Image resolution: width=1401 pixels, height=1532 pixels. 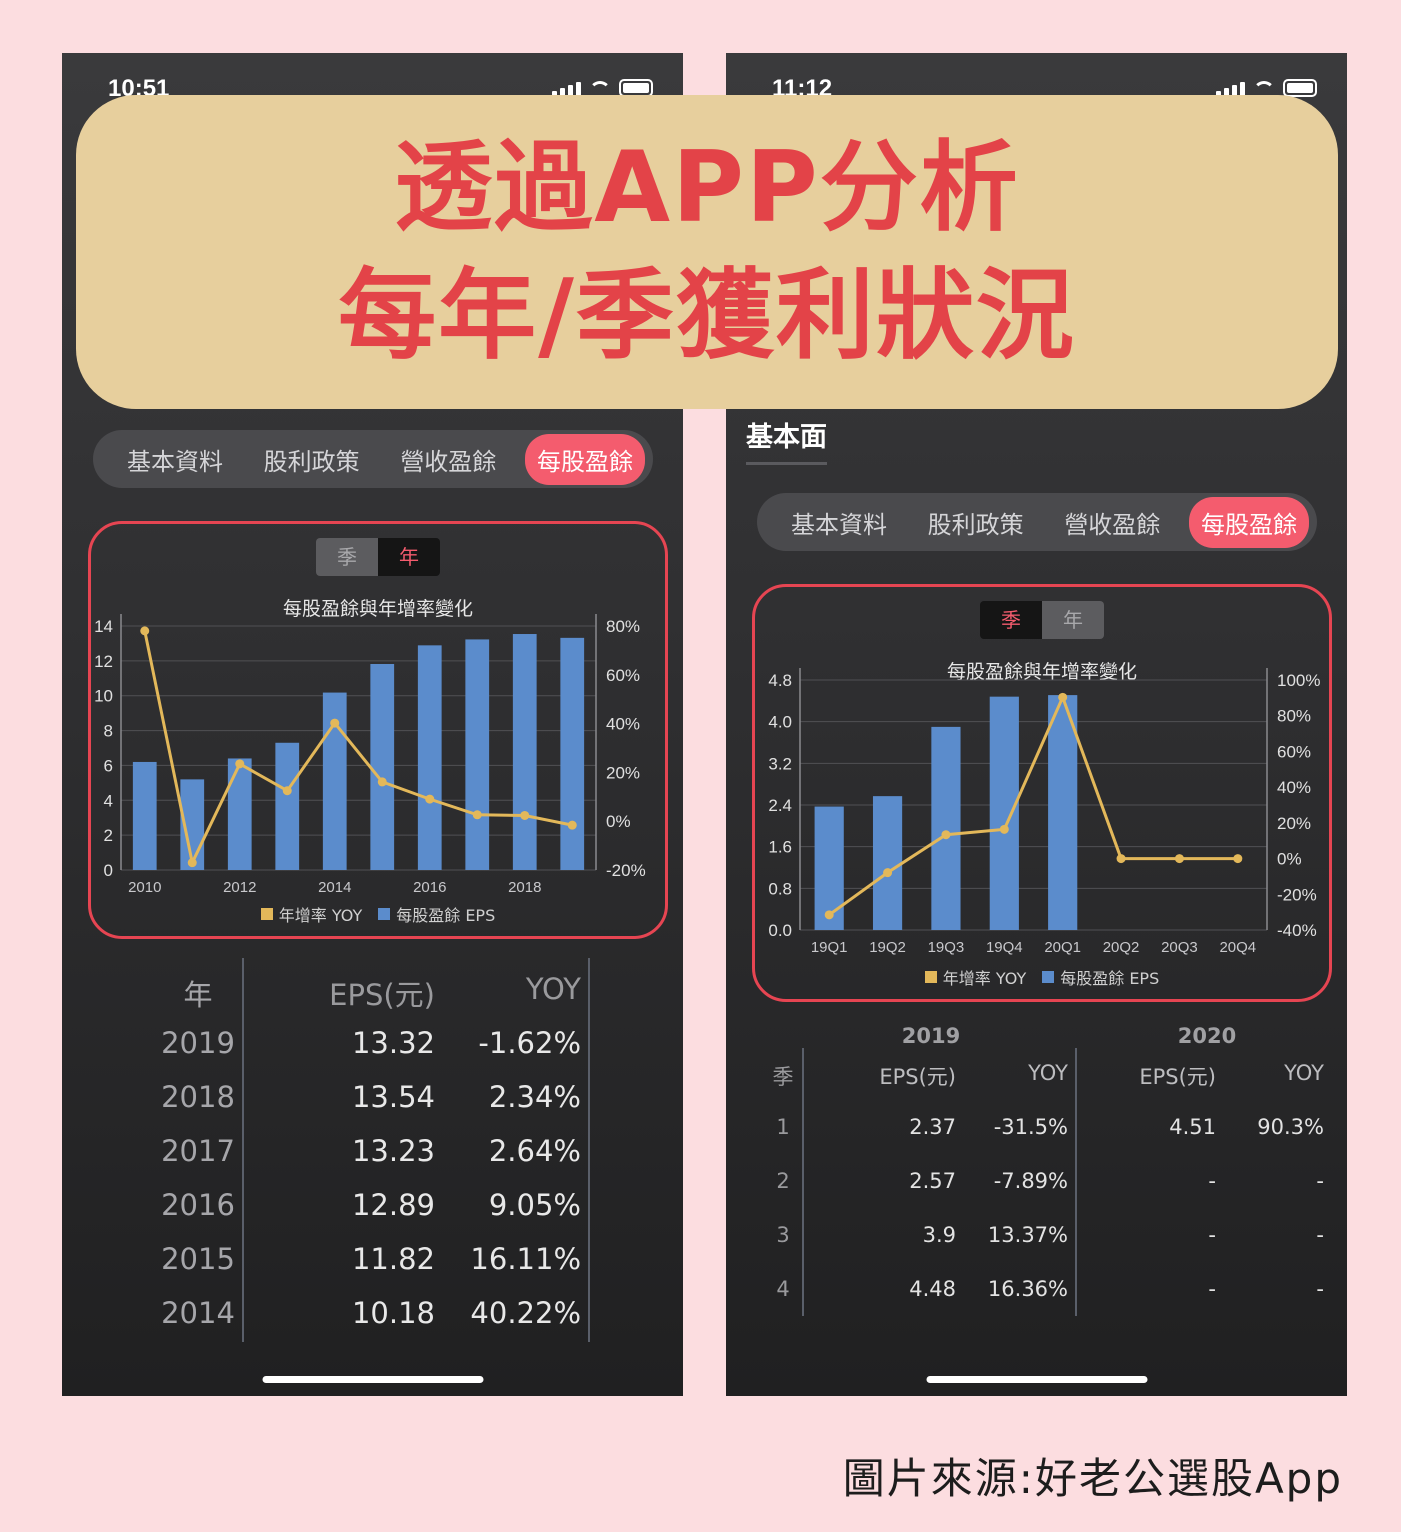 I want to click on y-tick-left: 1.6, so click(x=780, y=847).